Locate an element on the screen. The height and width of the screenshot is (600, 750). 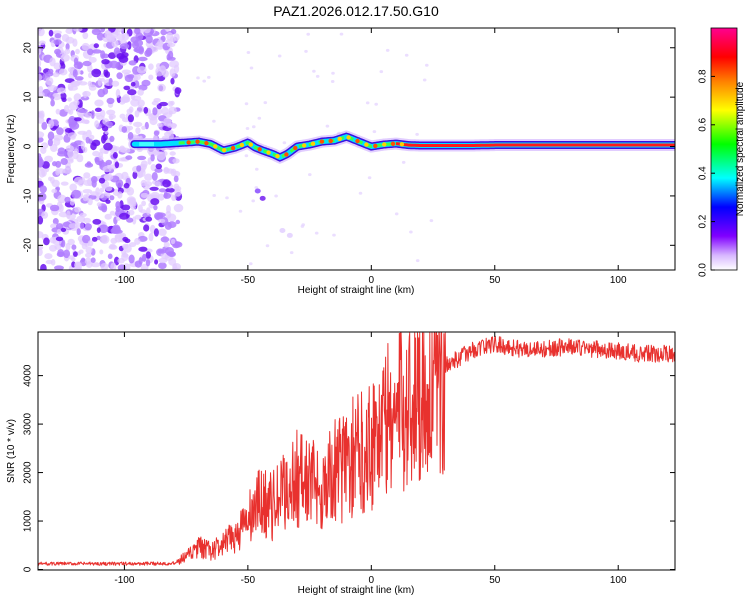
x-tick-label: -100 is located at coordinates (124, 580).